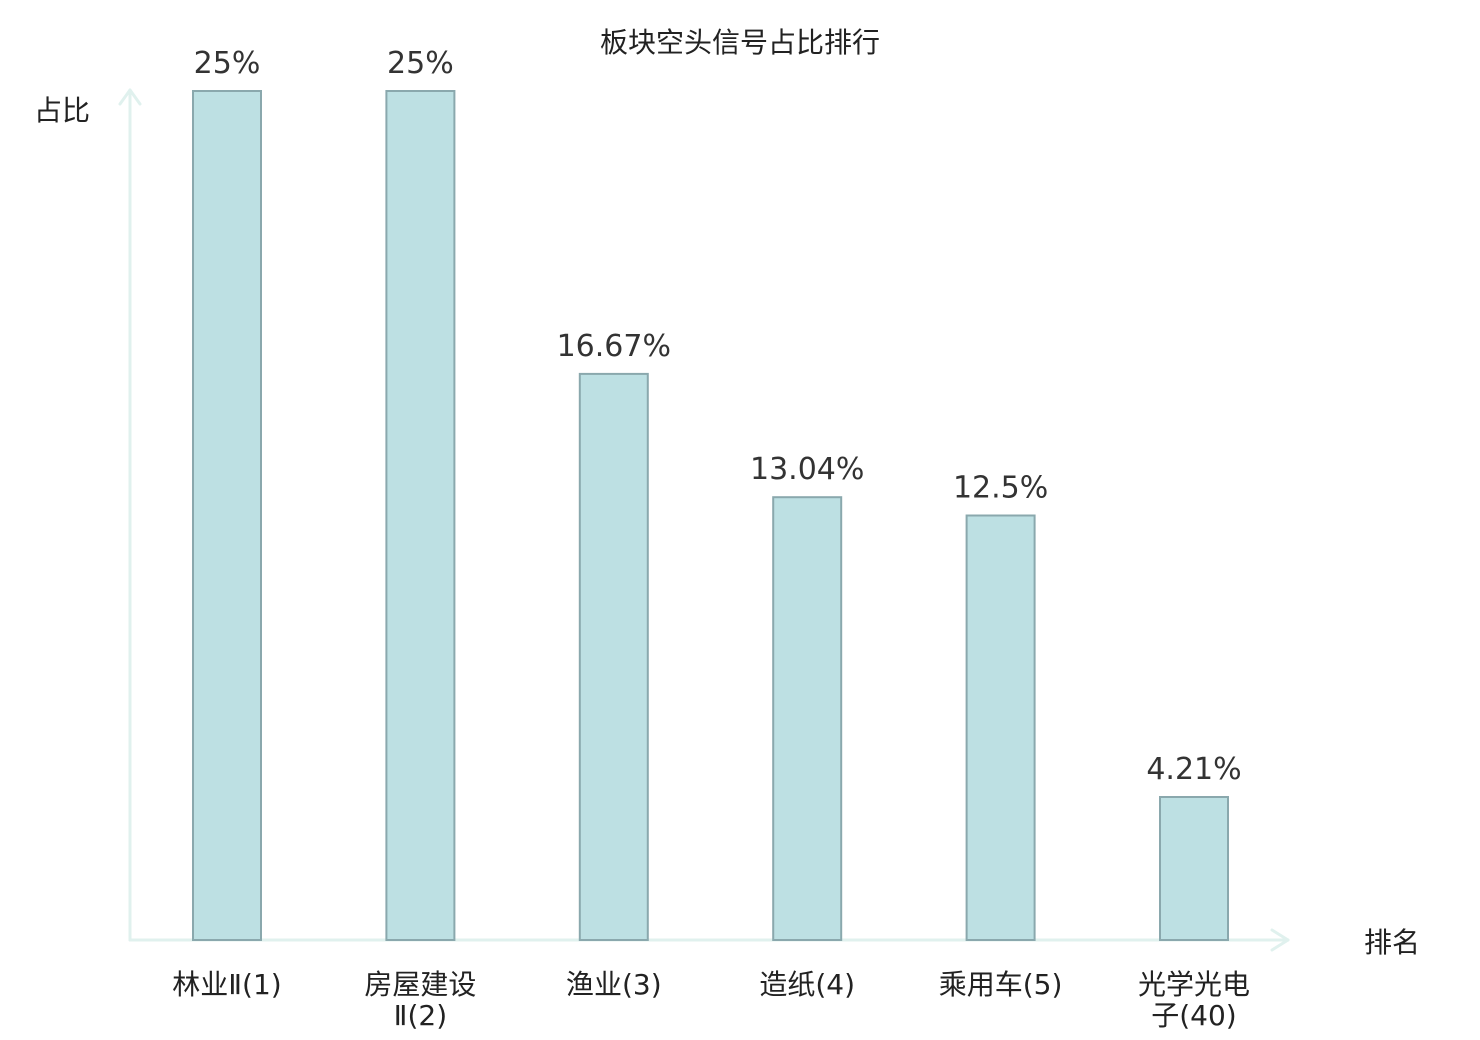 This screenshot has width=1480, height=1040. What do you see at coordinates (1392, 942) in the screenshot?
I see `x-axis-label: 排名` at bounding box center [1392, 942].